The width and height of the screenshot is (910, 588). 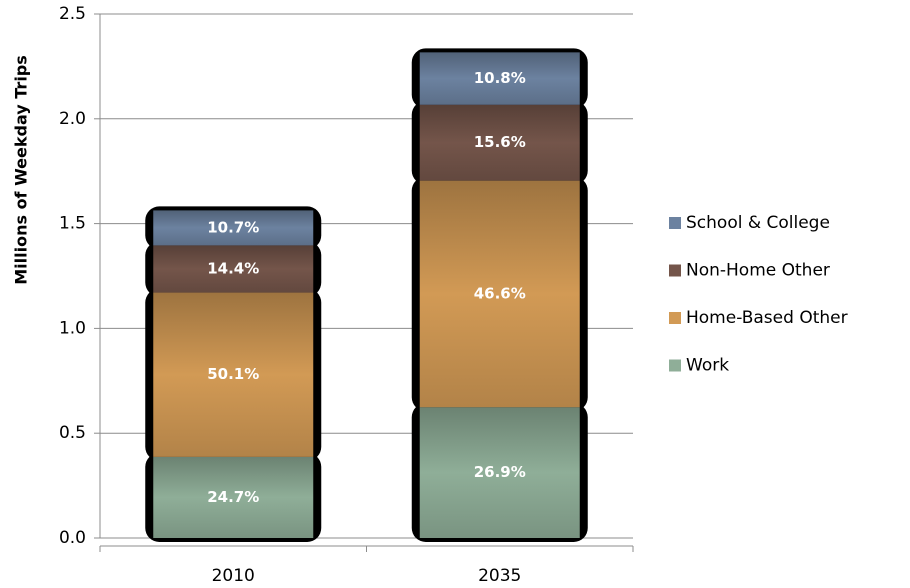 I want to click on legend-label: School & College, so click(x=758, y=223).